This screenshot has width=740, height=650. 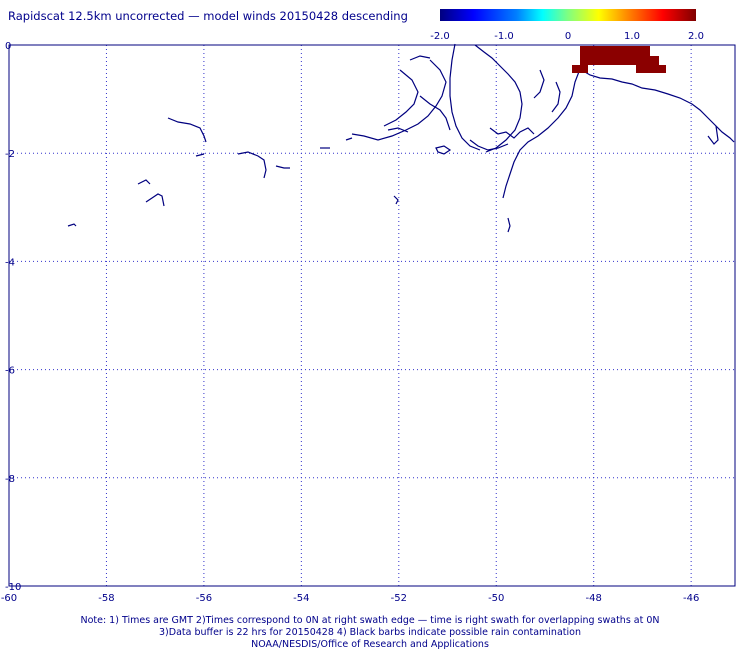 What do you see at coordinates (440, 36) in the screenshot?
I see `colorbar-label-min: -2.0` at bounding box center [440, 36].